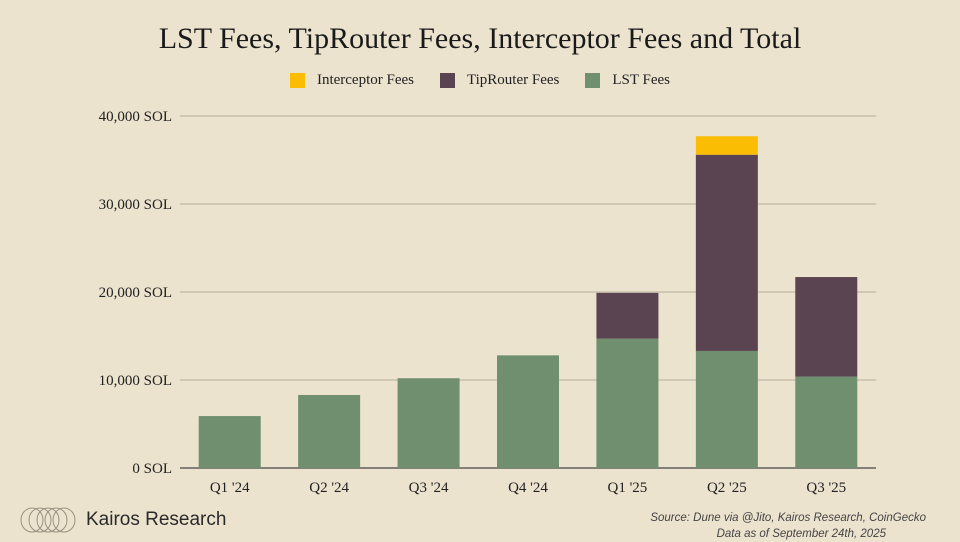 The height and width of the screenshot is (542, 960). Describe the element at coordinates (628, 488) in the screenshot. I see `x-tick-label: Q1 '25` at that location.